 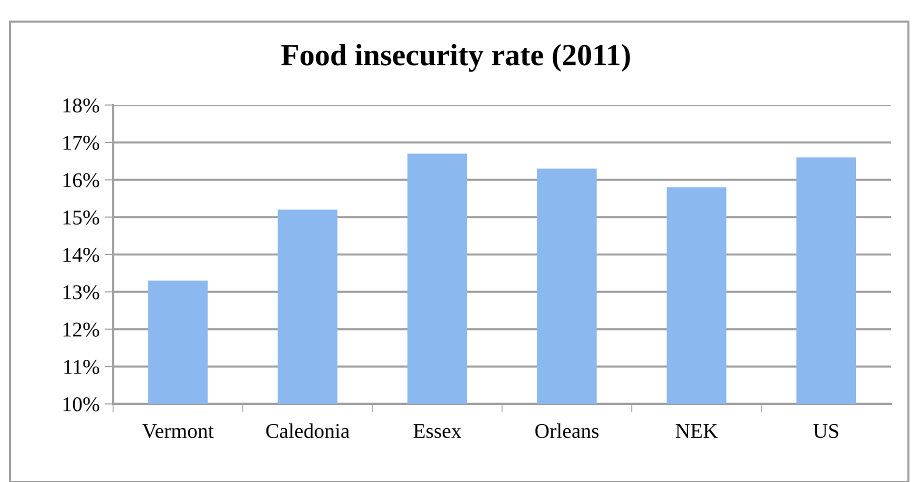 What do you see at coordinates (697, 431) in the screenshot?
I see `x-tick-label: NEK` at bounding box center [697, 431].